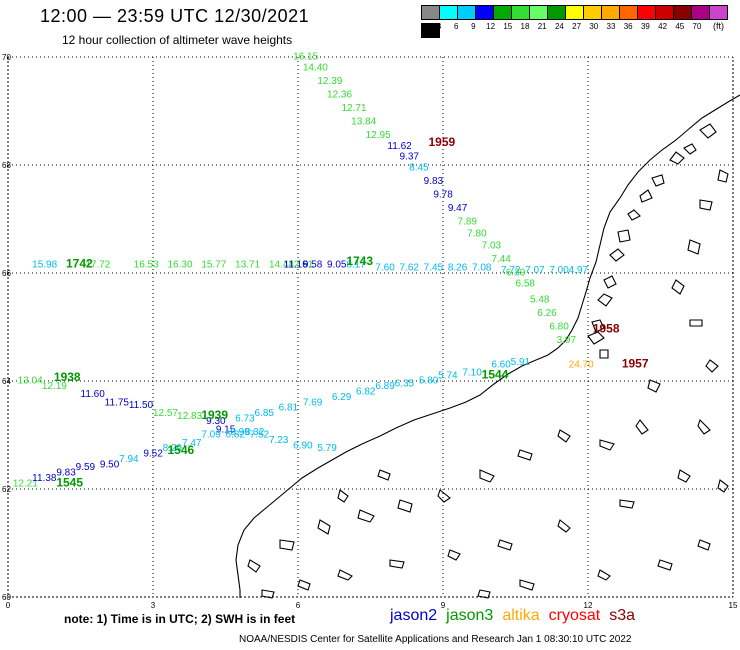  Describe the element at coordinates (622, 615) in the screenshot. I see `satellite-name: s3a` at that location.